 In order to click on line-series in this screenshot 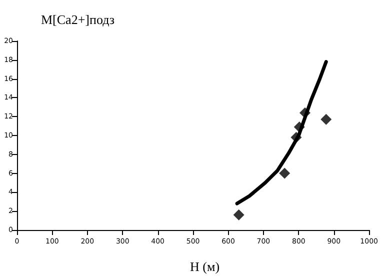, I will do `click(281, 133)`.